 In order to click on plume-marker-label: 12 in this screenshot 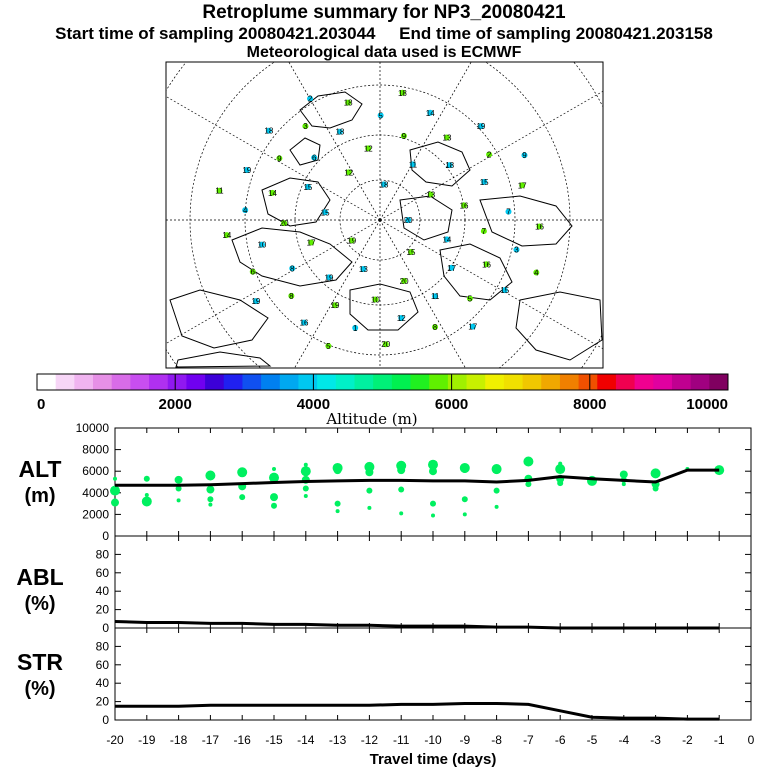, I will do `click(368, 148)`.